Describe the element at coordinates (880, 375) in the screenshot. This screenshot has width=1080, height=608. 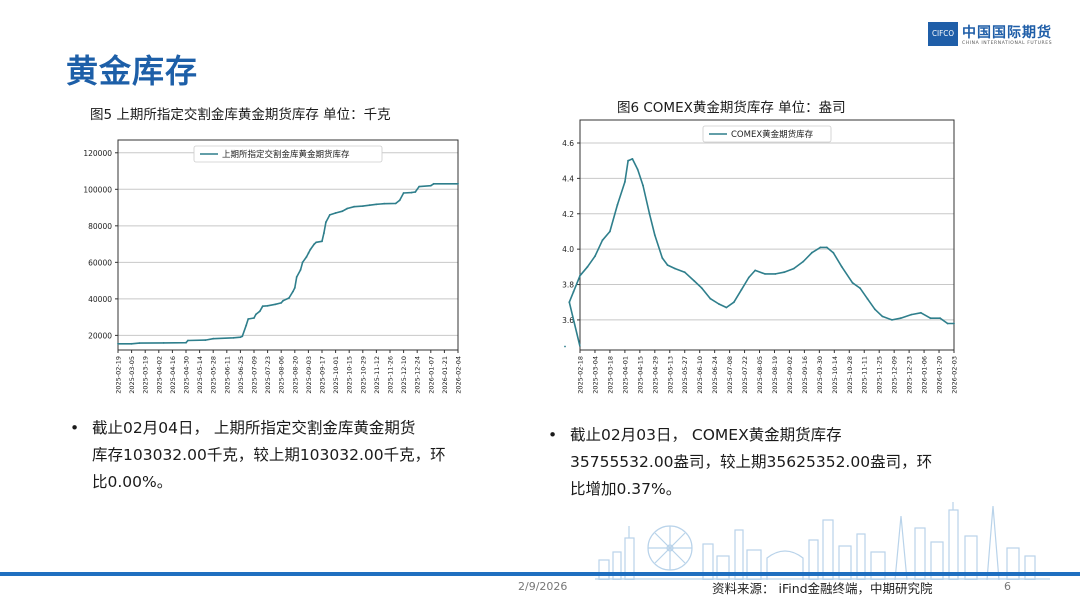
I see `x-tick-label: 2025-11-25` at that location.